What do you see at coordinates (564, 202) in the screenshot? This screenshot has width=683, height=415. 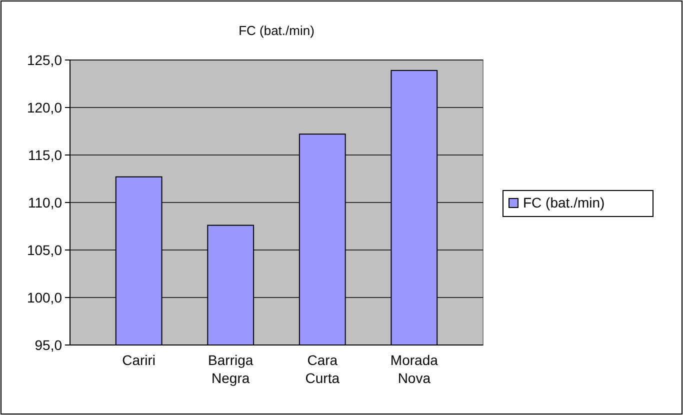 I see `legend-label: FC (bat./min)` at bounding box center [564, 202].